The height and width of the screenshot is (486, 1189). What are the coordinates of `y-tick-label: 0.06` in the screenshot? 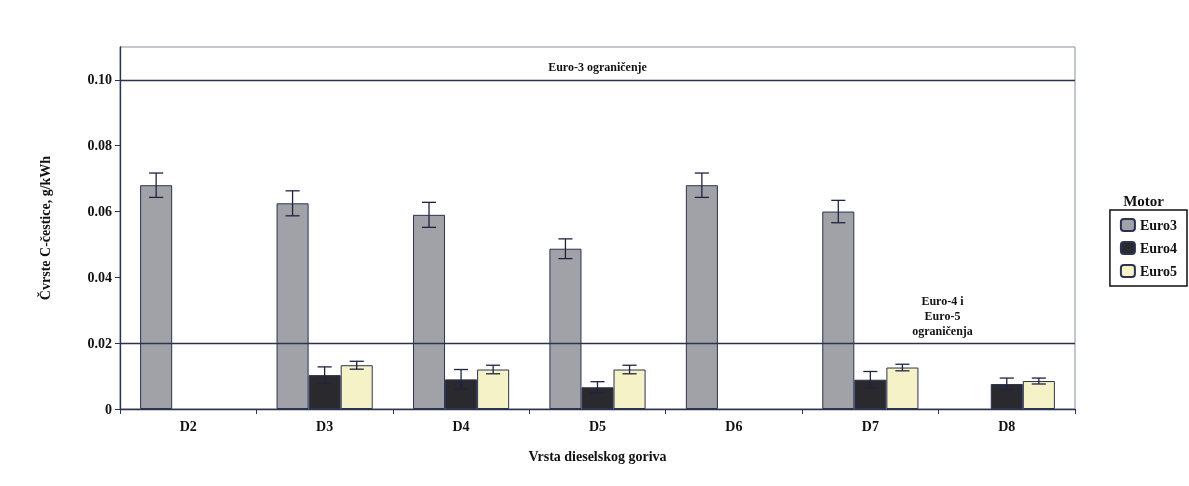 It's located at (99, 212).